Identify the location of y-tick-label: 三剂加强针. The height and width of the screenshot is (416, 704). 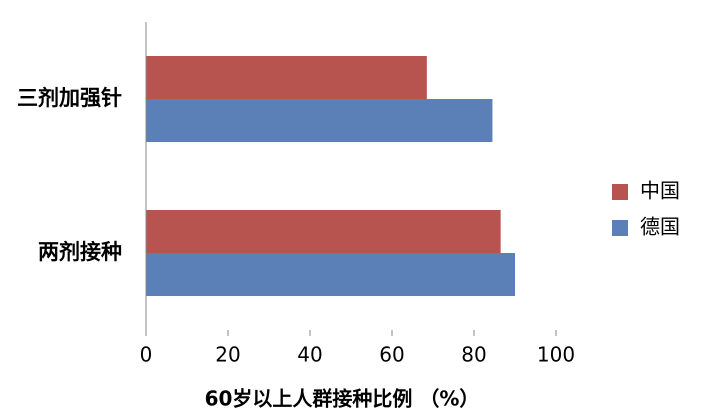
(69, 98).